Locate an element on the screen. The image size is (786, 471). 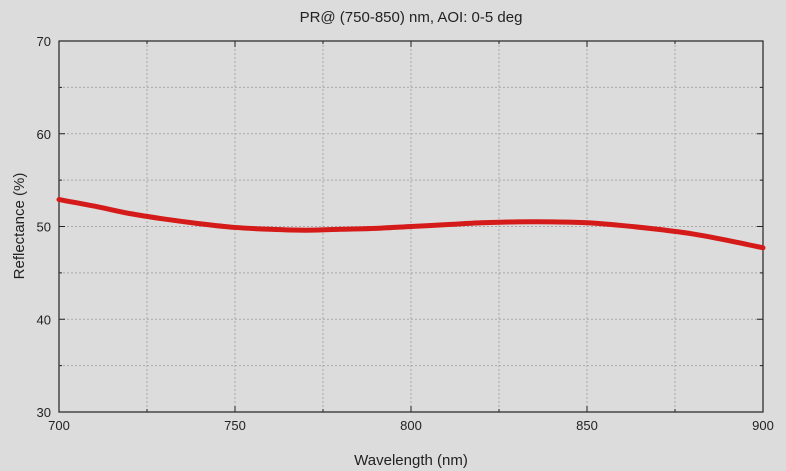
chart-title: PR@ (750-850) nm, AOI: 0-5 deg is located at coordinates (411, 17).